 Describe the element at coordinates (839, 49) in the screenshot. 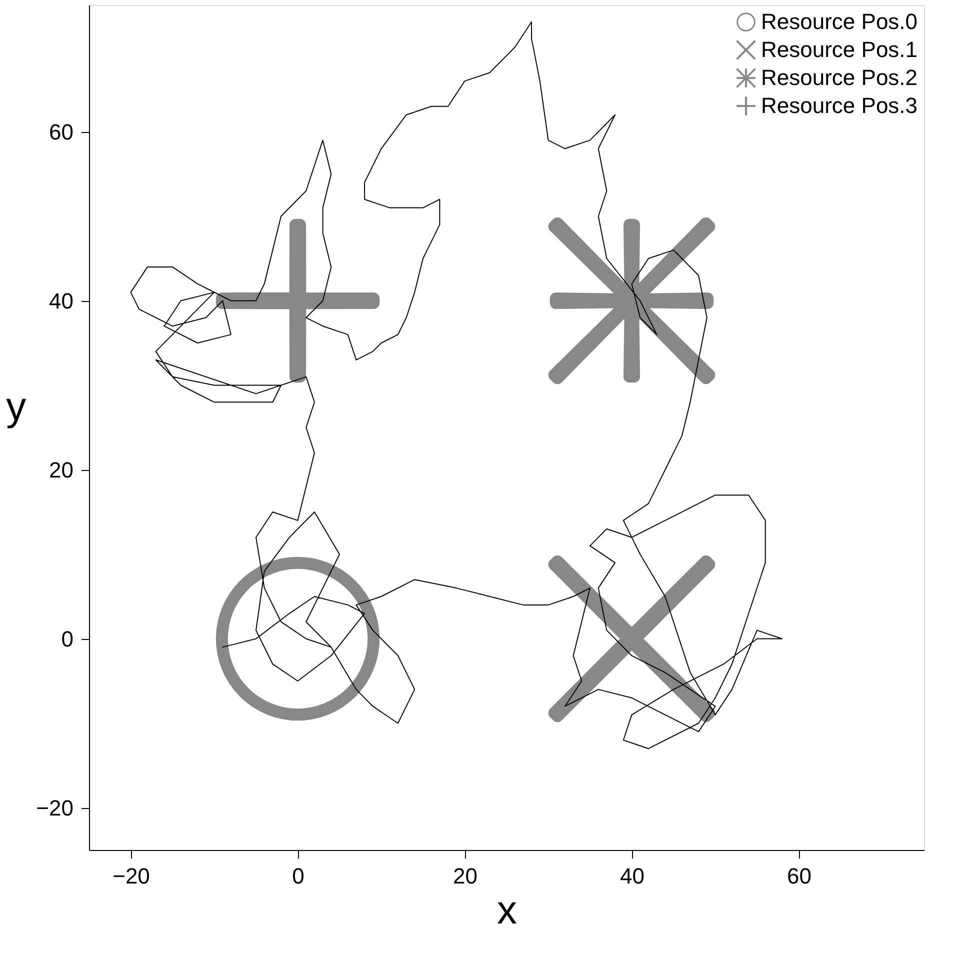

I see `legend-label: Resource Pos.1` at that location.